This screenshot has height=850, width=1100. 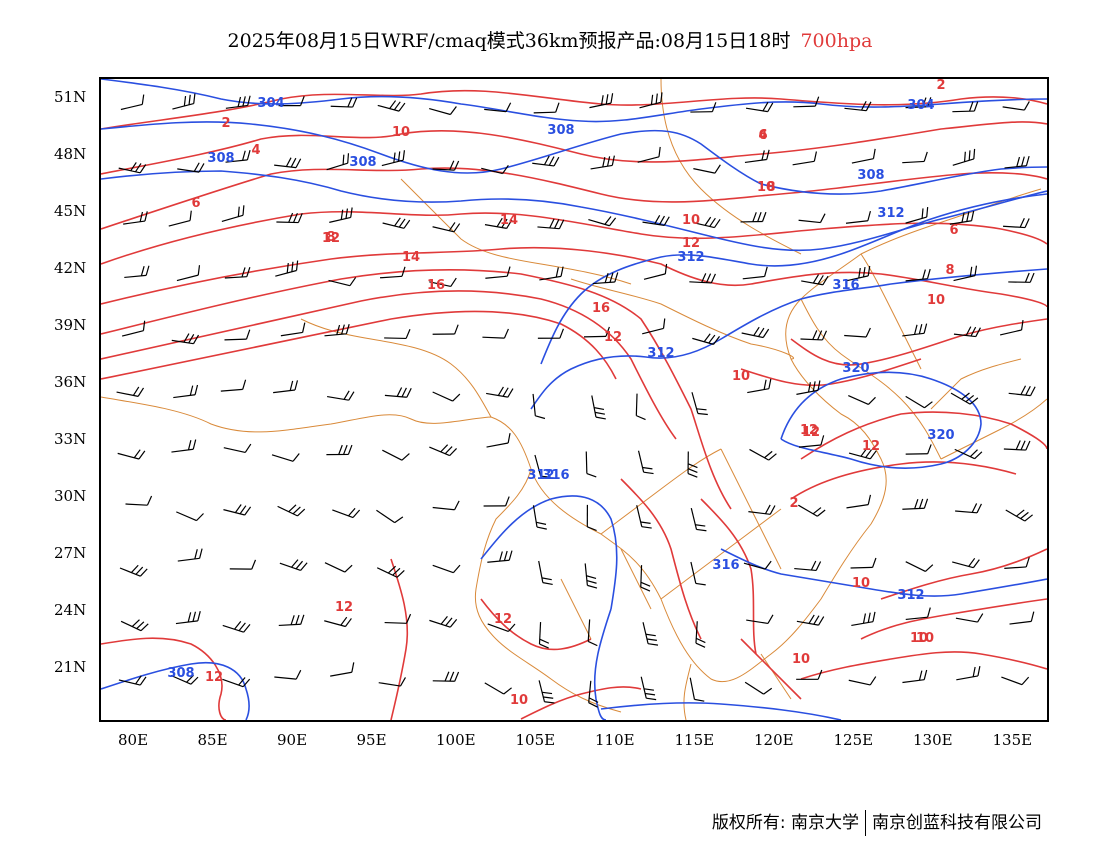 What do you see at coordinates (225, 123) in the screenshot?
I see `temperature-contour-label: 2` at bounding box center [225, 123].